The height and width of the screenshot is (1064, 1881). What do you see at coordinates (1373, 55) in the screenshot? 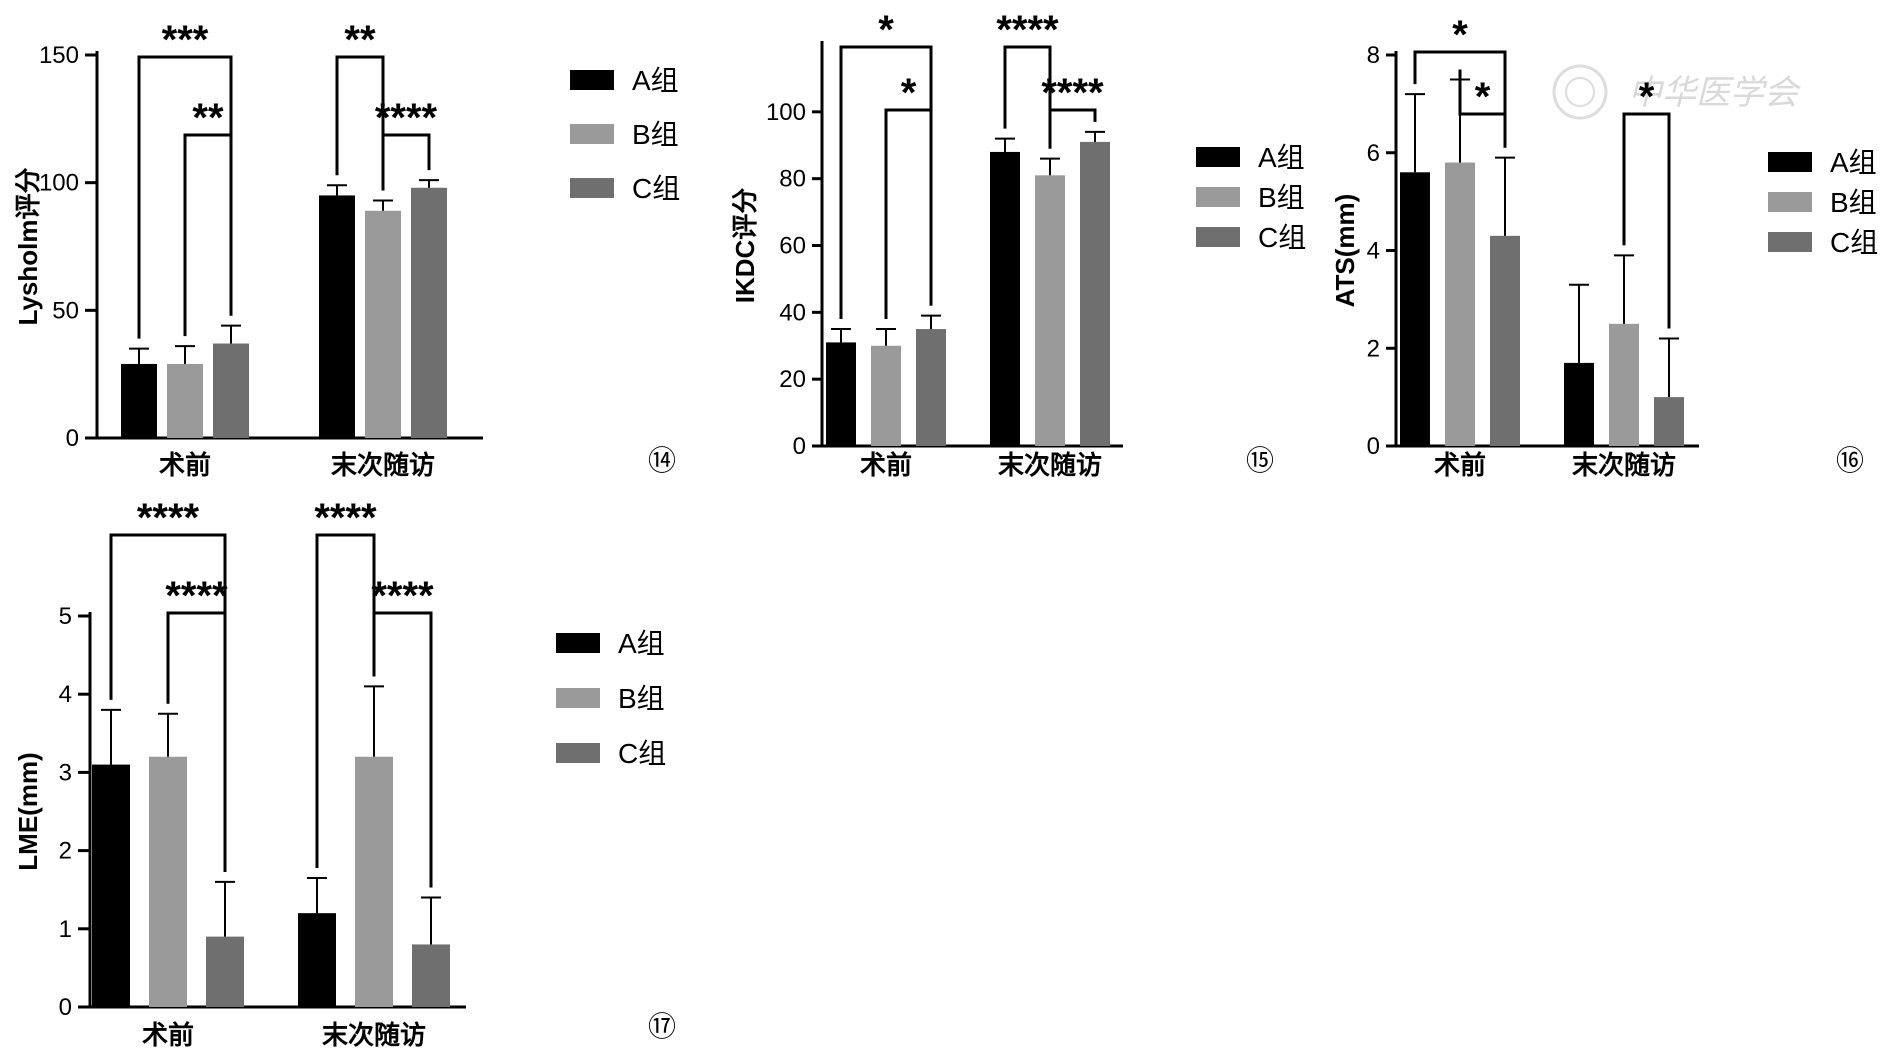
I see `y-tick-label: 8` at bounding box center [1373, 55].